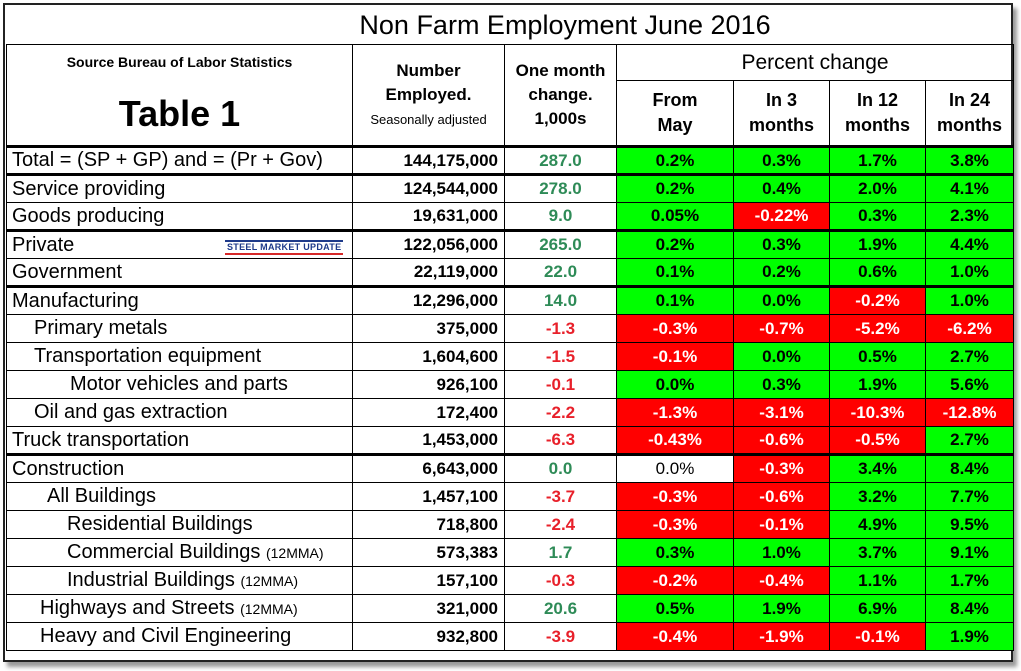  Describe the element at coordinates (969, 524) in the screenshot. I see `pct-24-months: 9.5%` at that location.